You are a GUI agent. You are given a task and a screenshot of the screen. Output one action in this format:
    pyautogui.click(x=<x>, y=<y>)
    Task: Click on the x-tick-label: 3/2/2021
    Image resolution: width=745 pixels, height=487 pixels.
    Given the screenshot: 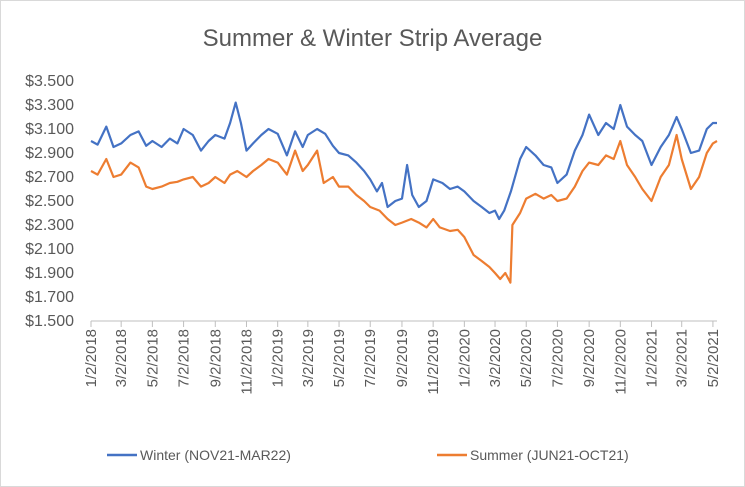 What is the action you would take?
    pyautogui.click(x=682, y=358)
    